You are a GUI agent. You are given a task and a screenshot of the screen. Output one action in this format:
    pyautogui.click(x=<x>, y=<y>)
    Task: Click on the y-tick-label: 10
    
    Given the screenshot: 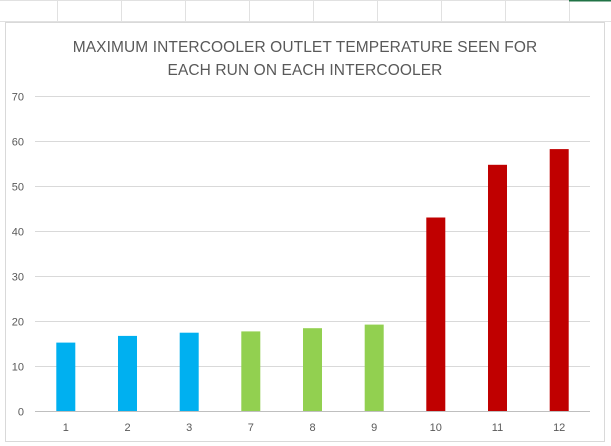 What is the action you would take?
    pyautogui.click(x=18, y=368)
    